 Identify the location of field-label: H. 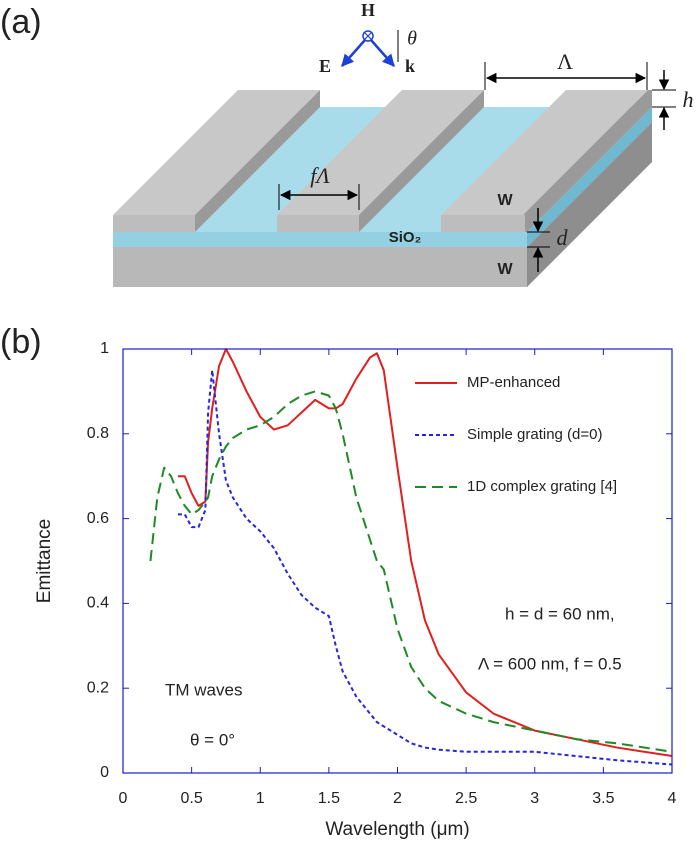
(368, 10).